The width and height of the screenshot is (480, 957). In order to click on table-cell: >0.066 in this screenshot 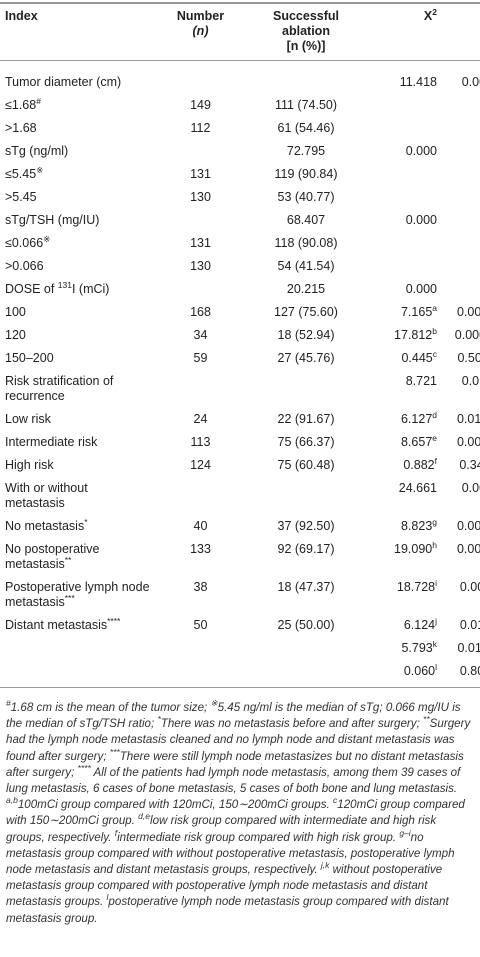, I will do `click(77, 266)`.